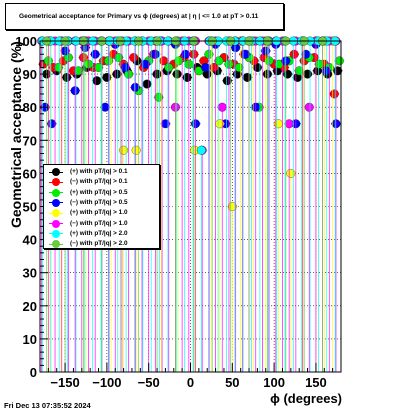 The image size is (400, 414). Describe the element at coordinates (16, 134) in the screenshot. I see `y-axis-label: Geometrical acceptance (%)` at that location.